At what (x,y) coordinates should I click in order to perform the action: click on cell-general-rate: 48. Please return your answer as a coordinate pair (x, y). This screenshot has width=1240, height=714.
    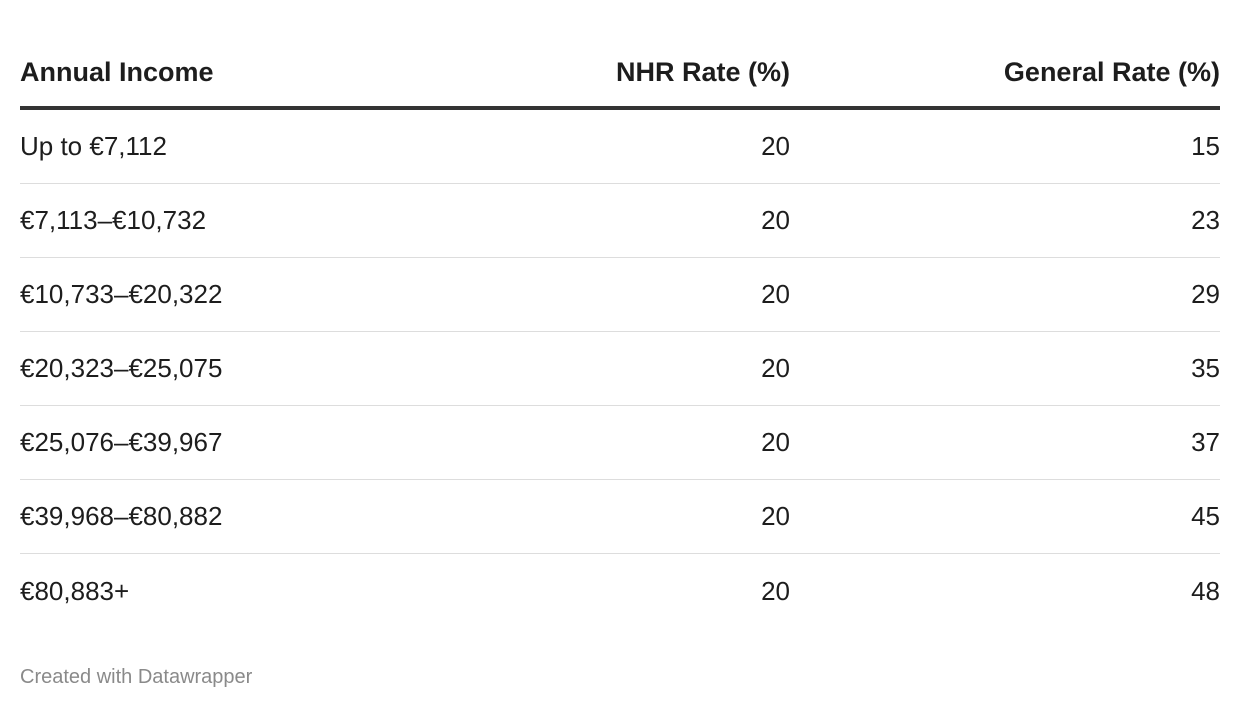
    Looking at the image, I should click on (1205, 590).